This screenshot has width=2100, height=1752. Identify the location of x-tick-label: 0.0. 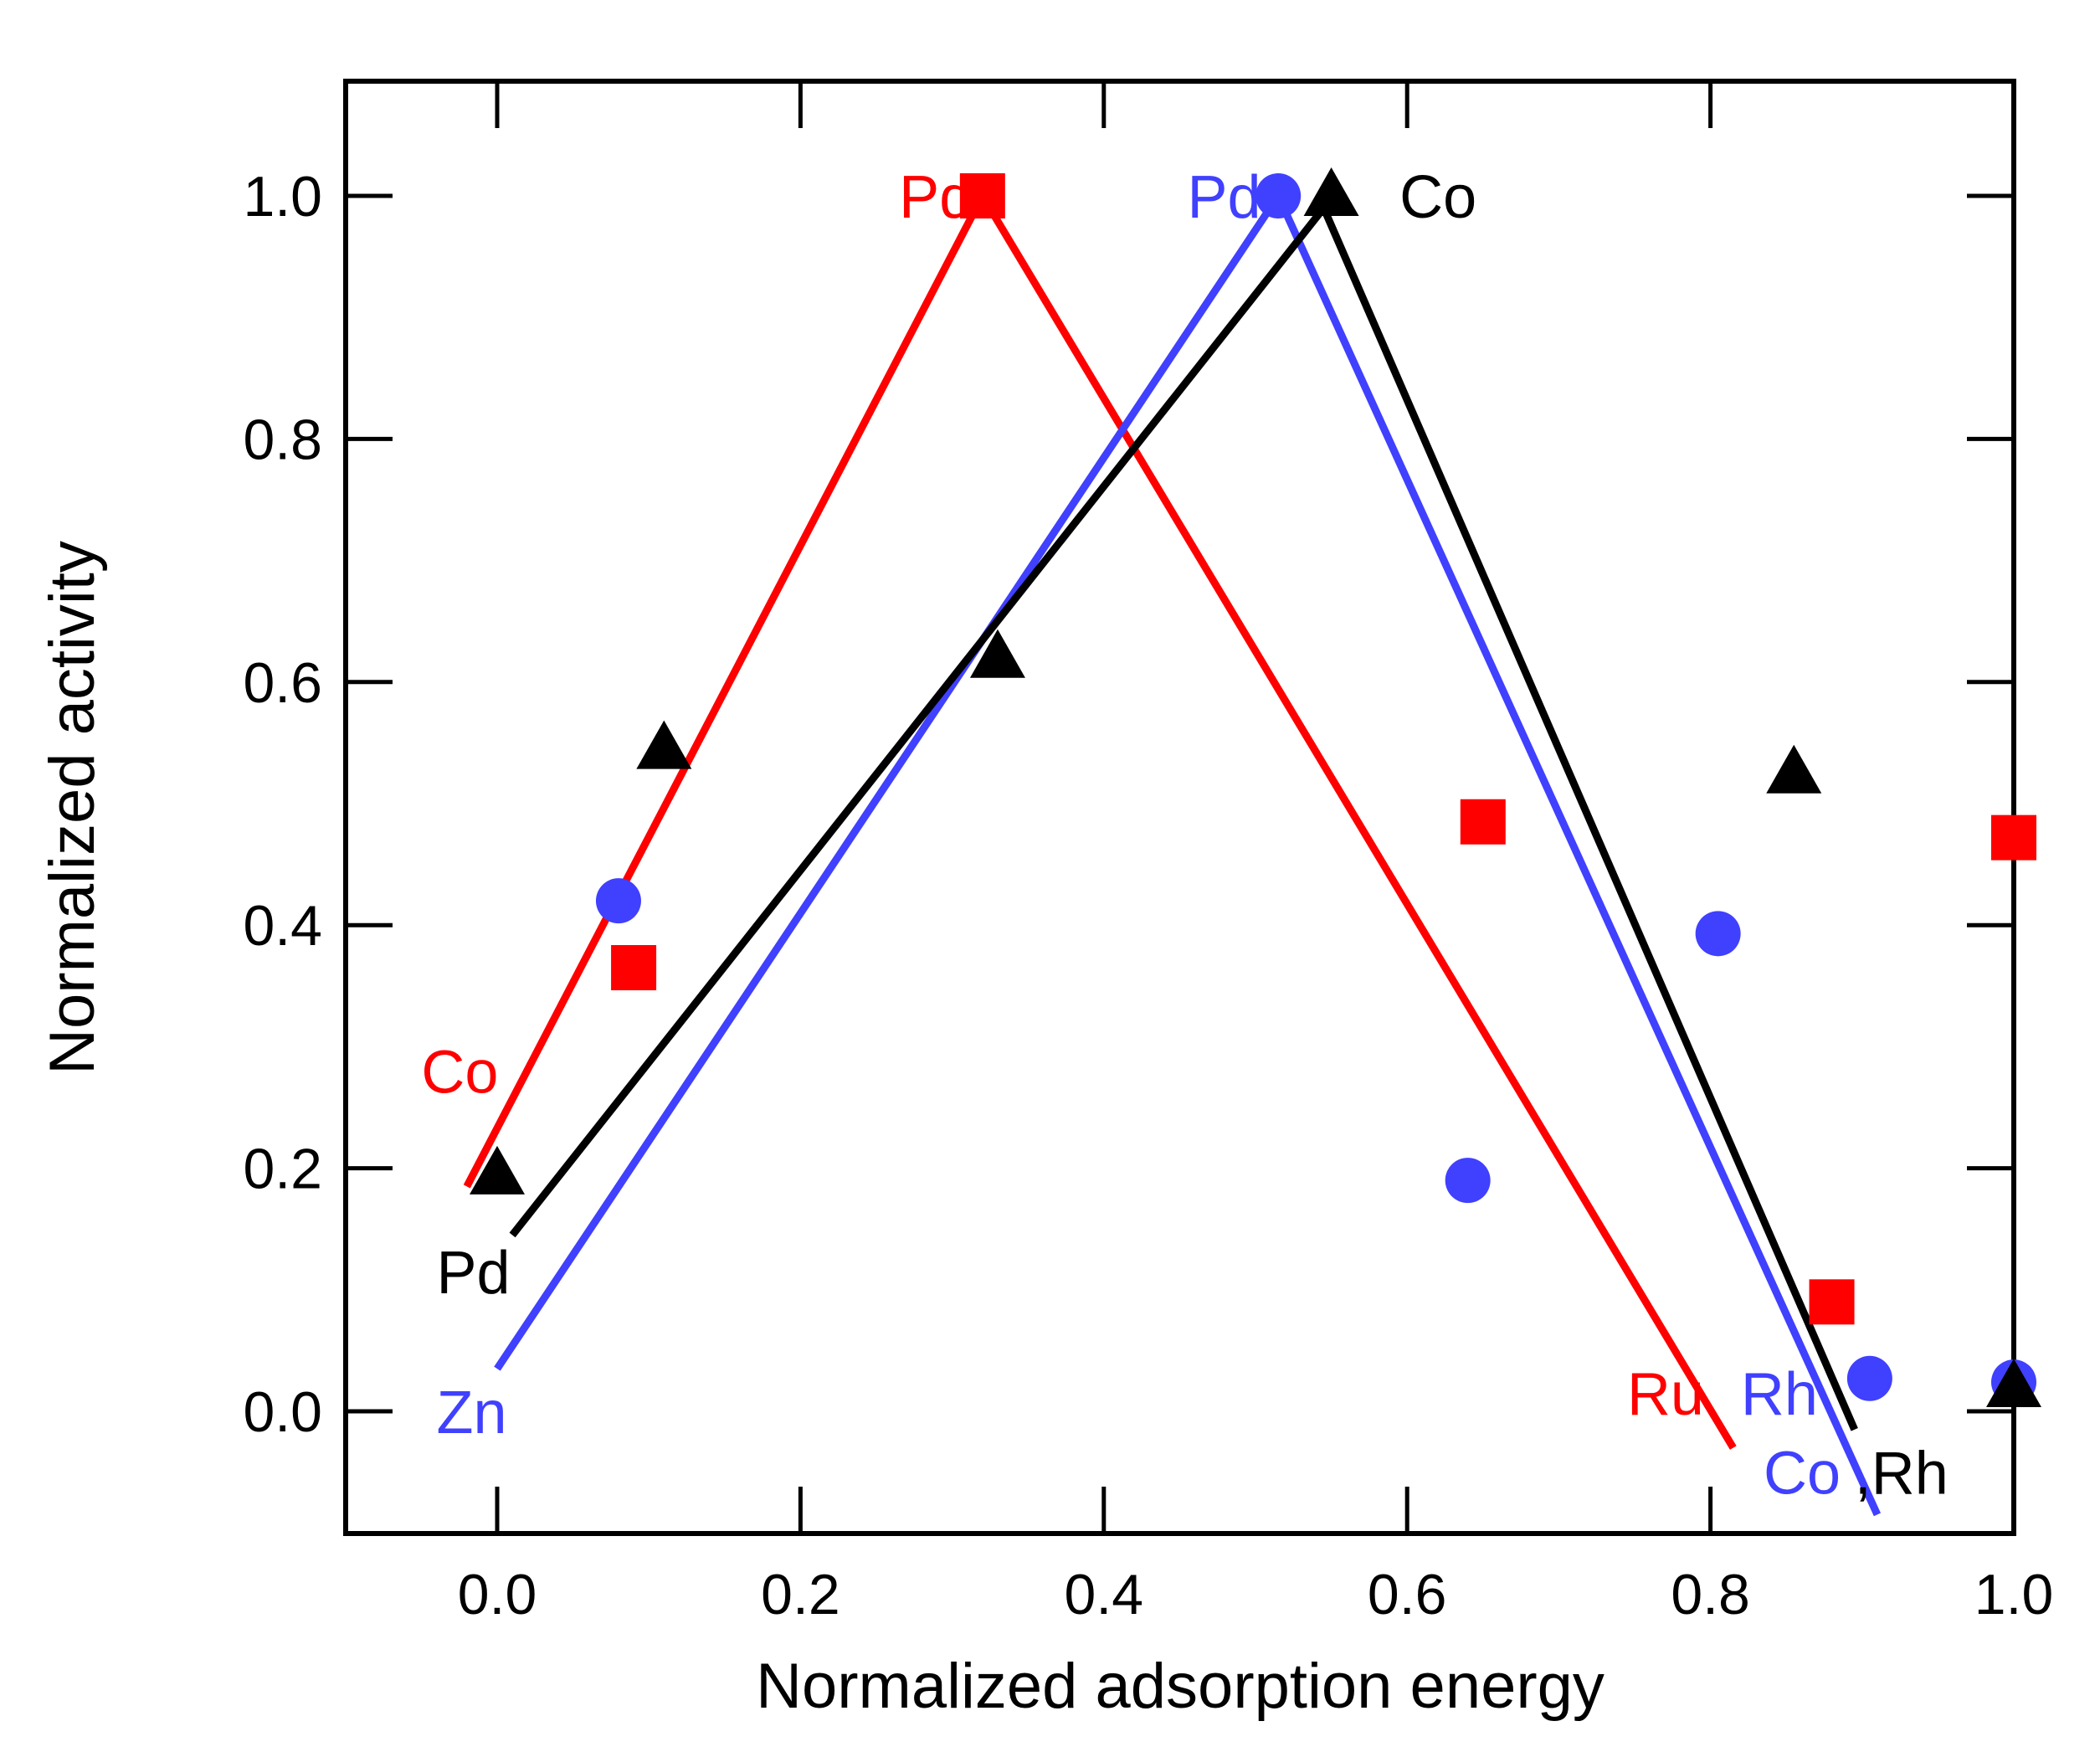
(497, 1594).